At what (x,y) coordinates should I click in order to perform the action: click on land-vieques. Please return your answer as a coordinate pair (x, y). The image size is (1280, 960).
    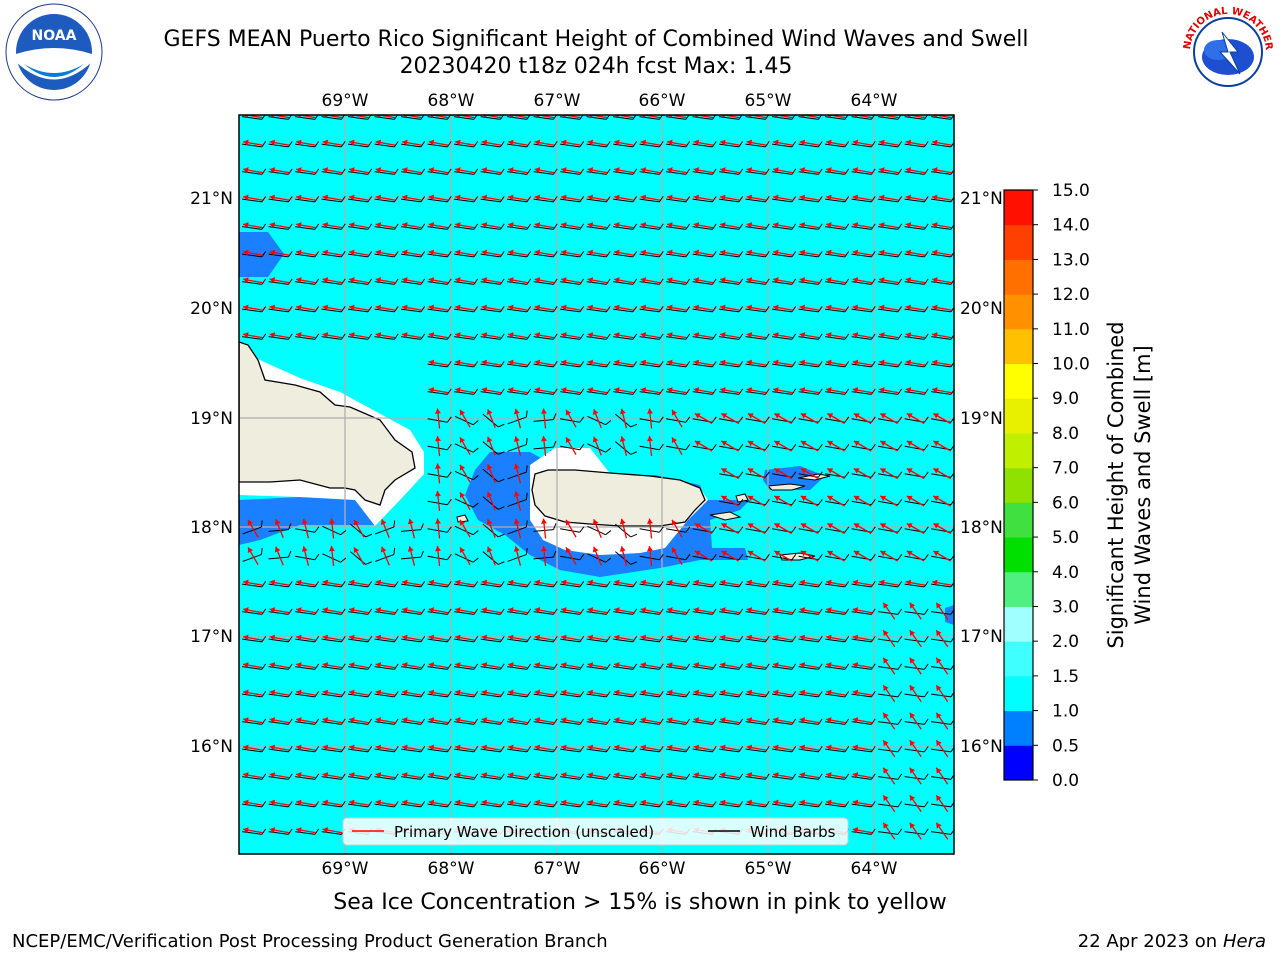
    Looking at the image, I should click on (725, 516).